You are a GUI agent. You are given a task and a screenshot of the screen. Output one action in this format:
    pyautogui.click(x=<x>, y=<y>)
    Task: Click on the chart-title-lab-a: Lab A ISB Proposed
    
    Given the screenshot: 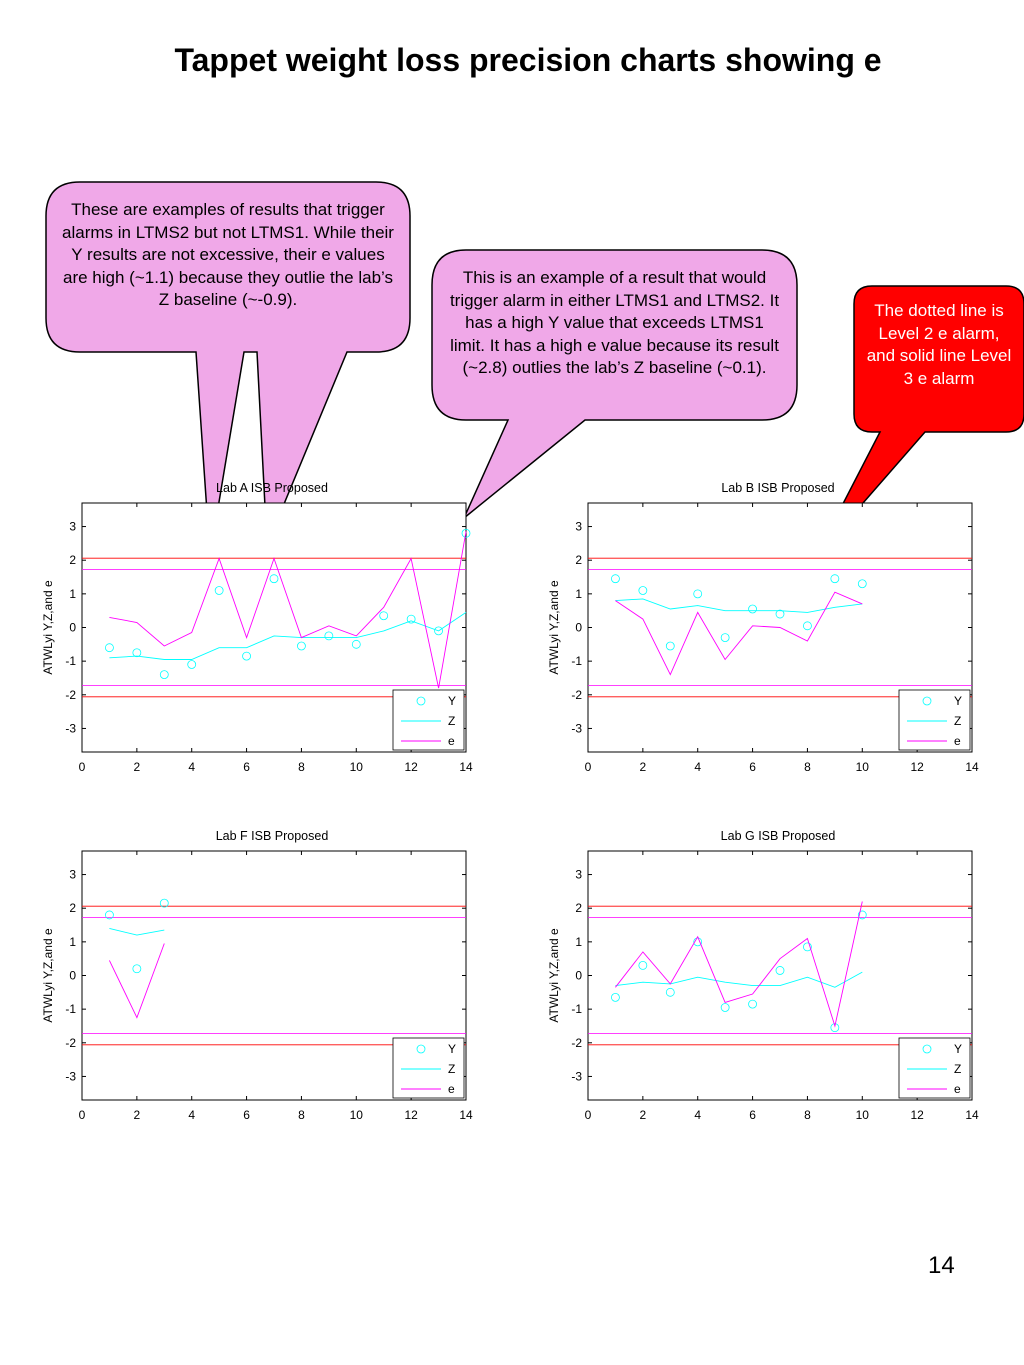 What is the action you would take?
    pyautogui.click(x=272, y=488)
    